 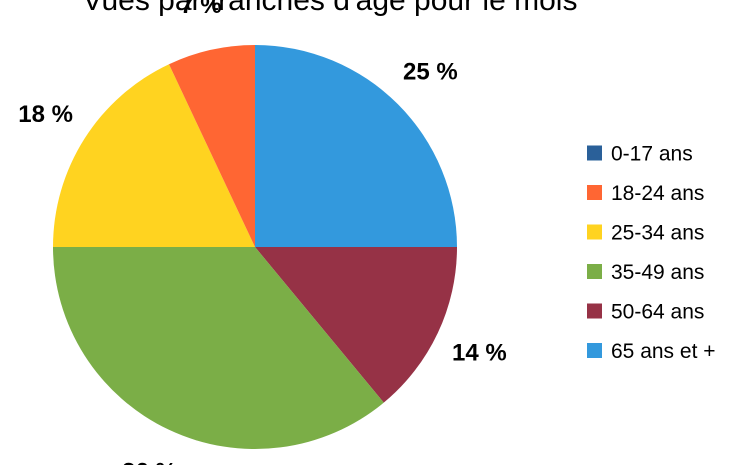 What do you see at coordinates (154, 155) in the screenshot?
I see `pie-slice-25-34-ans` at bounding box center [154, 155].